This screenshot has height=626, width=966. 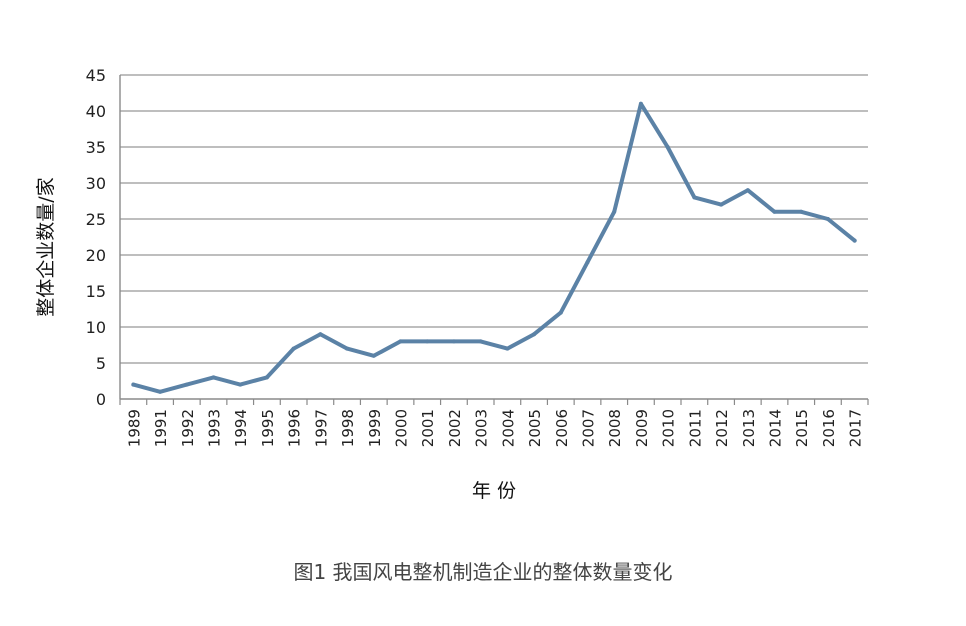 What do you see at coordinates (428, 428) in the screenshot?
I see `x-tick-label: 2001` at bounding box center [428, 428].